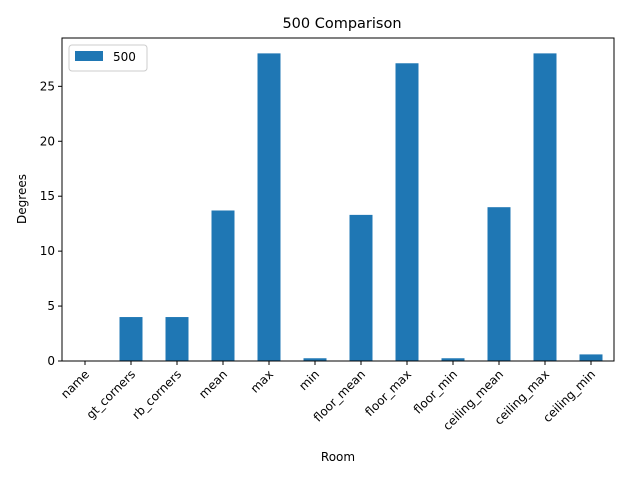 This screenshot has width=640, height=484. I want to click on y-tick-label: 25, so click(47, 86).